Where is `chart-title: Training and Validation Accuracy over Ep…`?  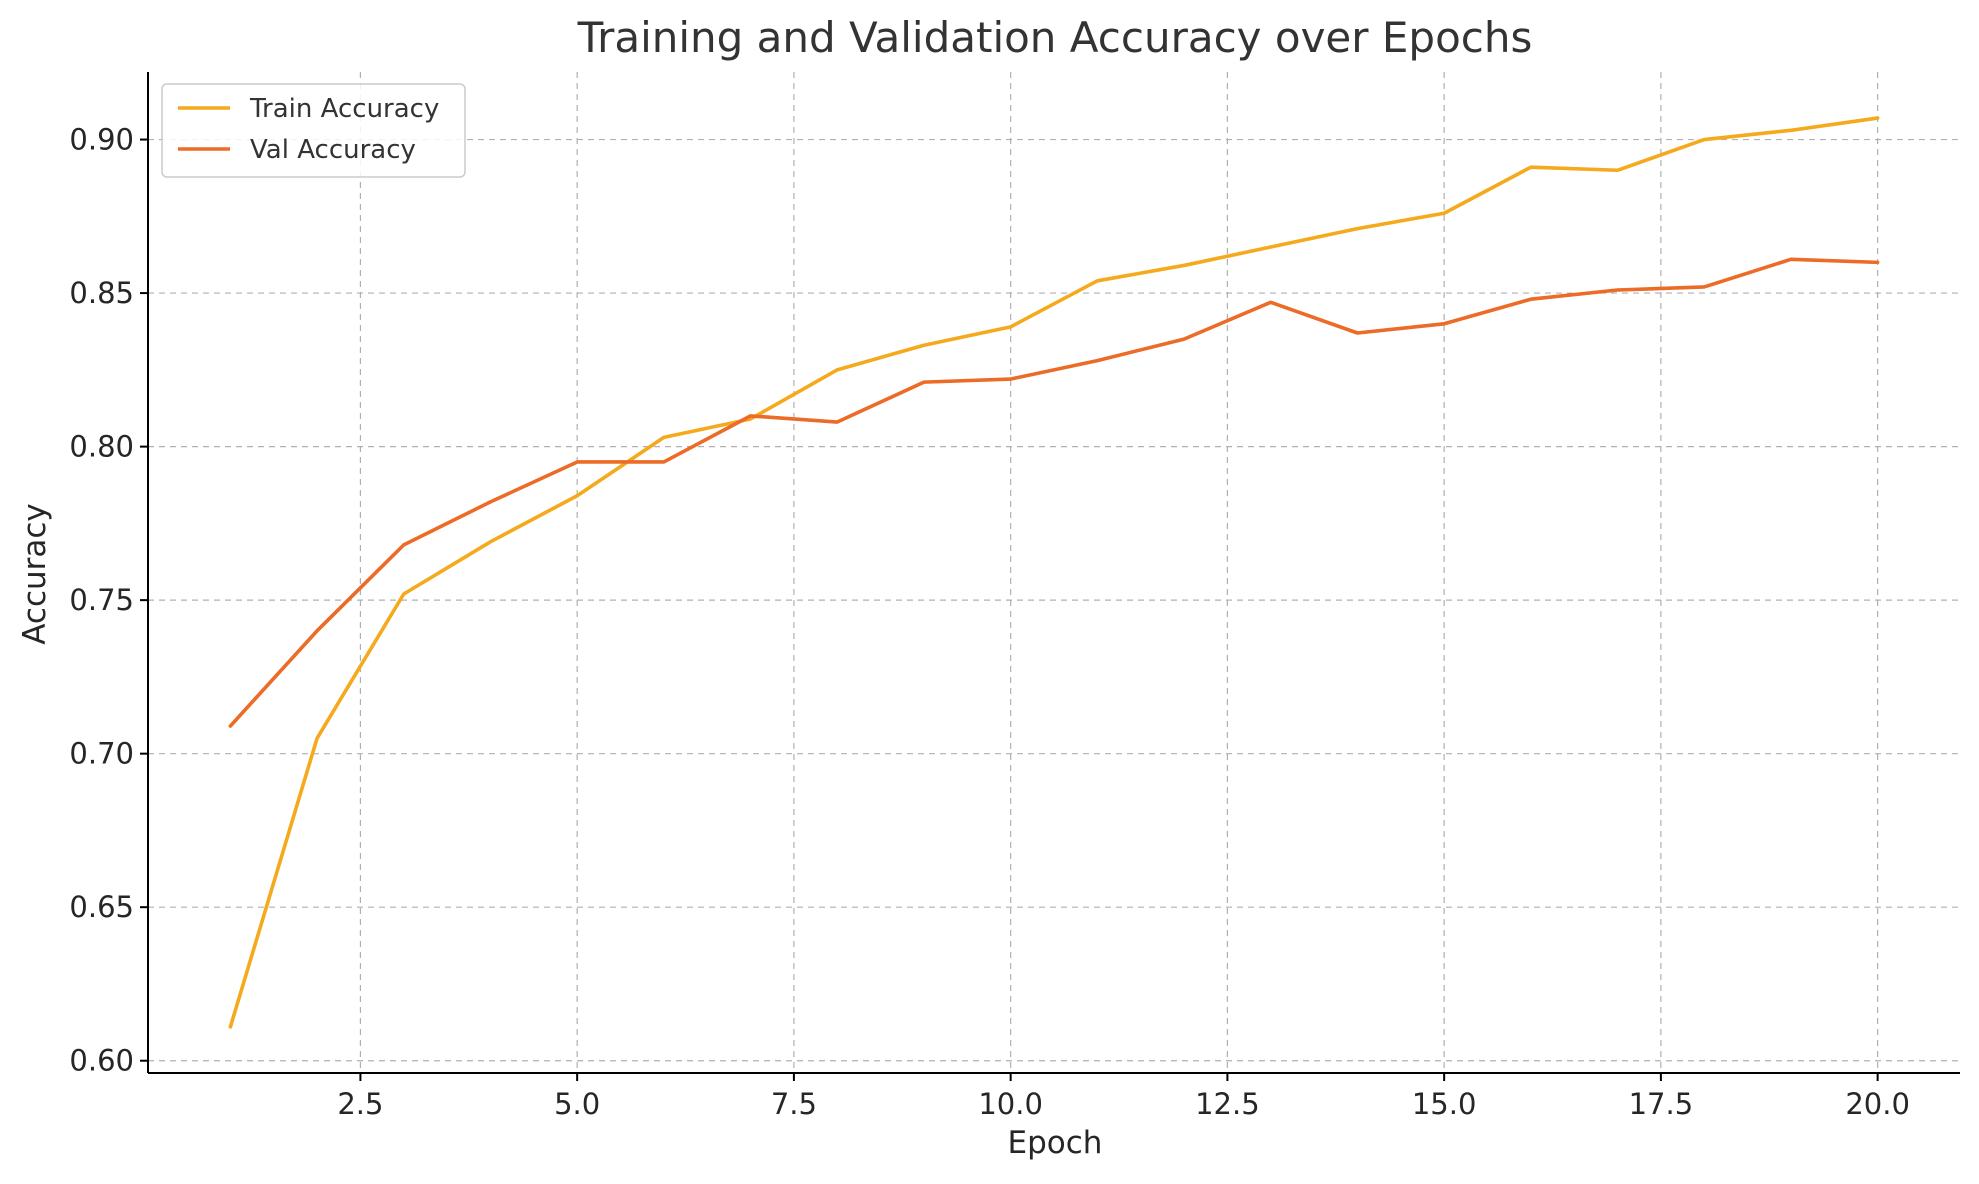
chart-title: Training and Validation Accuracy over Ep… is located at coordinates (1055, 37).